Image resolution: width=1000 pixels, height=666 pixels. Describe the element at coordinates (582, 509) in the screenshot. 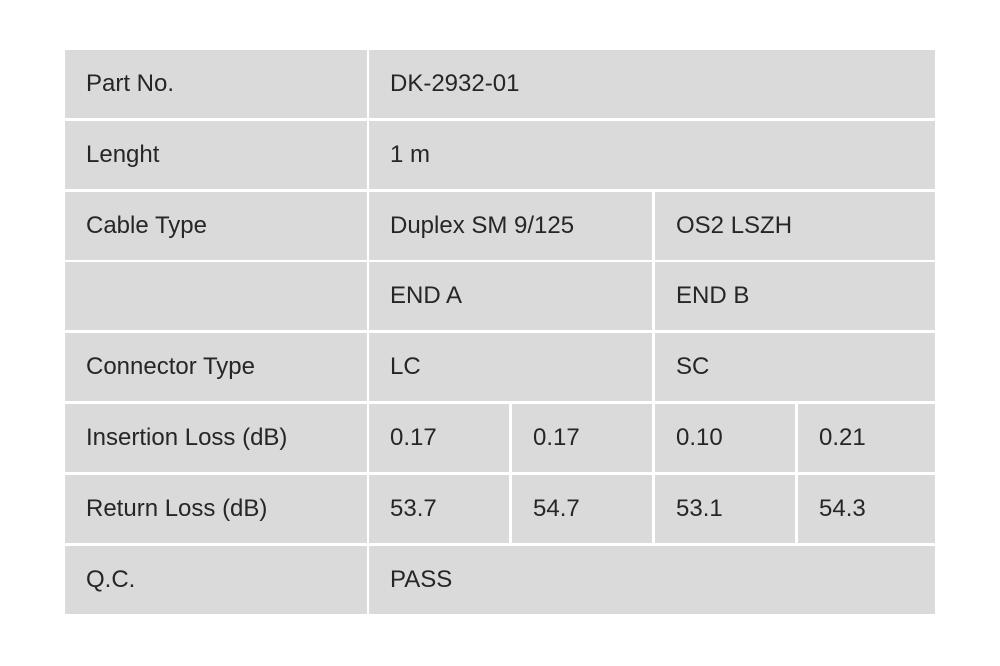

I see `table-cell: 54.7` at that location.